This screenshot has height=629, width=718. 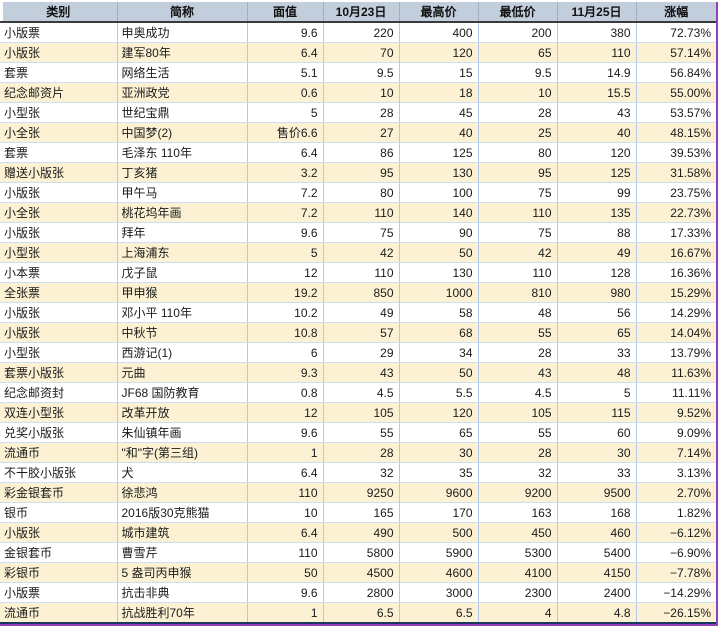 I want to click on cell-nov25: 48, so click(x=596, y=372).